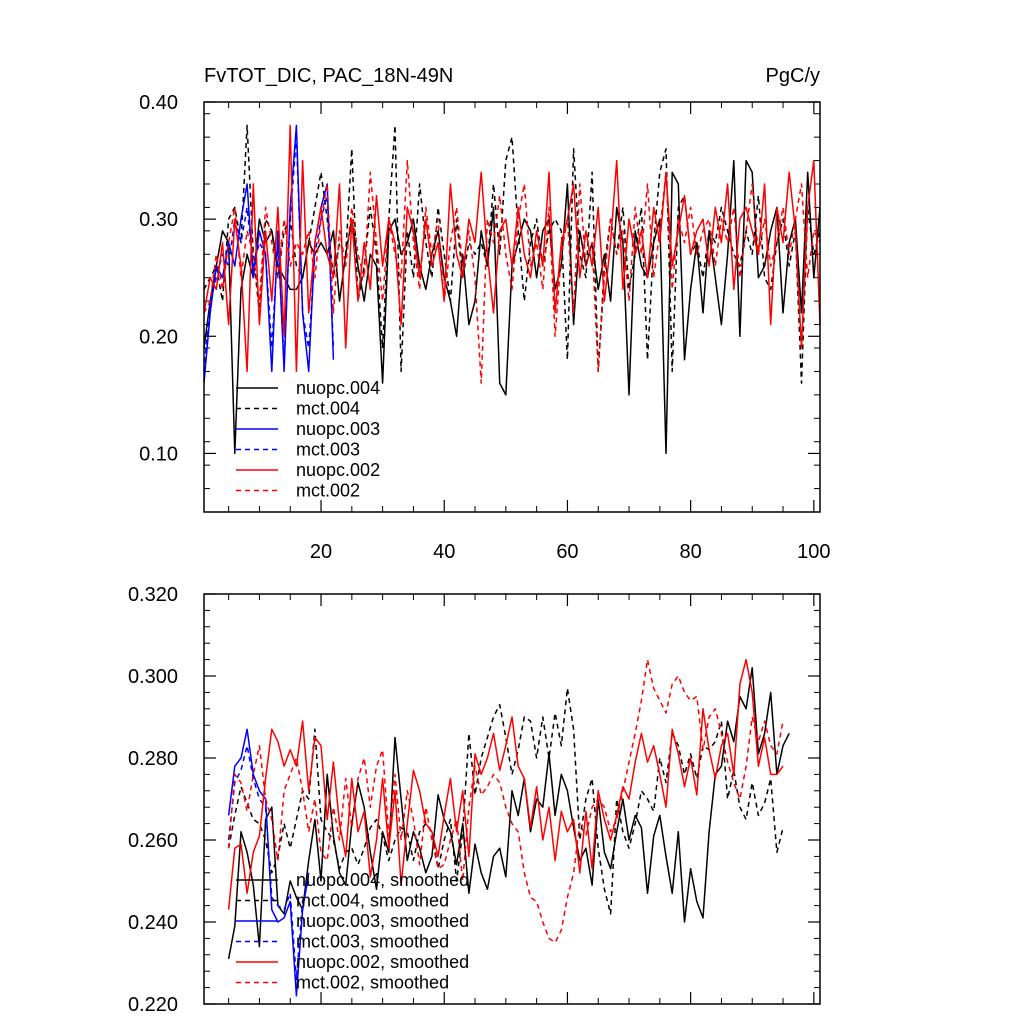  Describe the element at coordinates (813, 552) in the screenshot. I see `x-tick-label: 100` at that location.